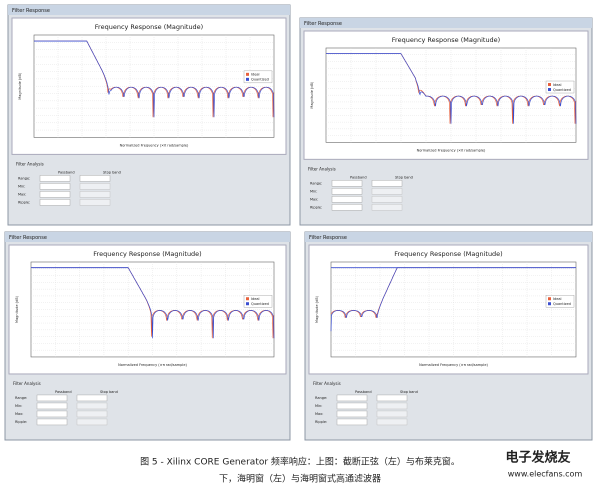 This screenshot has height=488, width=600. What do you see at coordinates (537, 458) in the screenshot?
I see `watermark-name: 电子发烧友` at bounding box center [537, 458].